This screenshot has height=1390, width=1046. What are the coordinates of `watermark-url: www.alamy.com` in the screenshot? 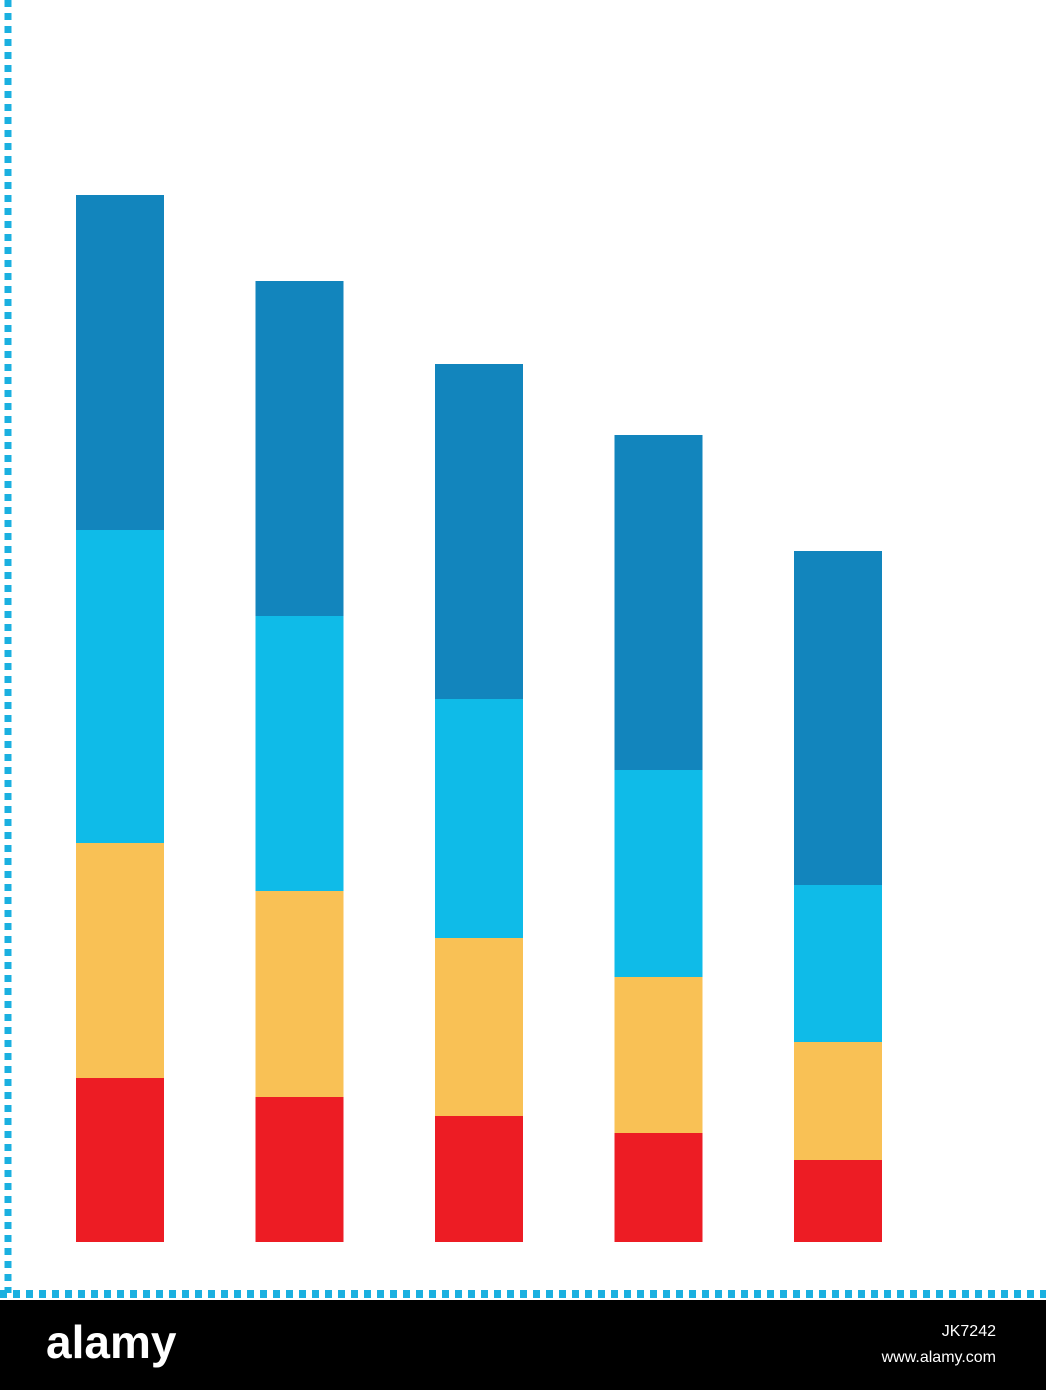 It's located at (938, 1357).